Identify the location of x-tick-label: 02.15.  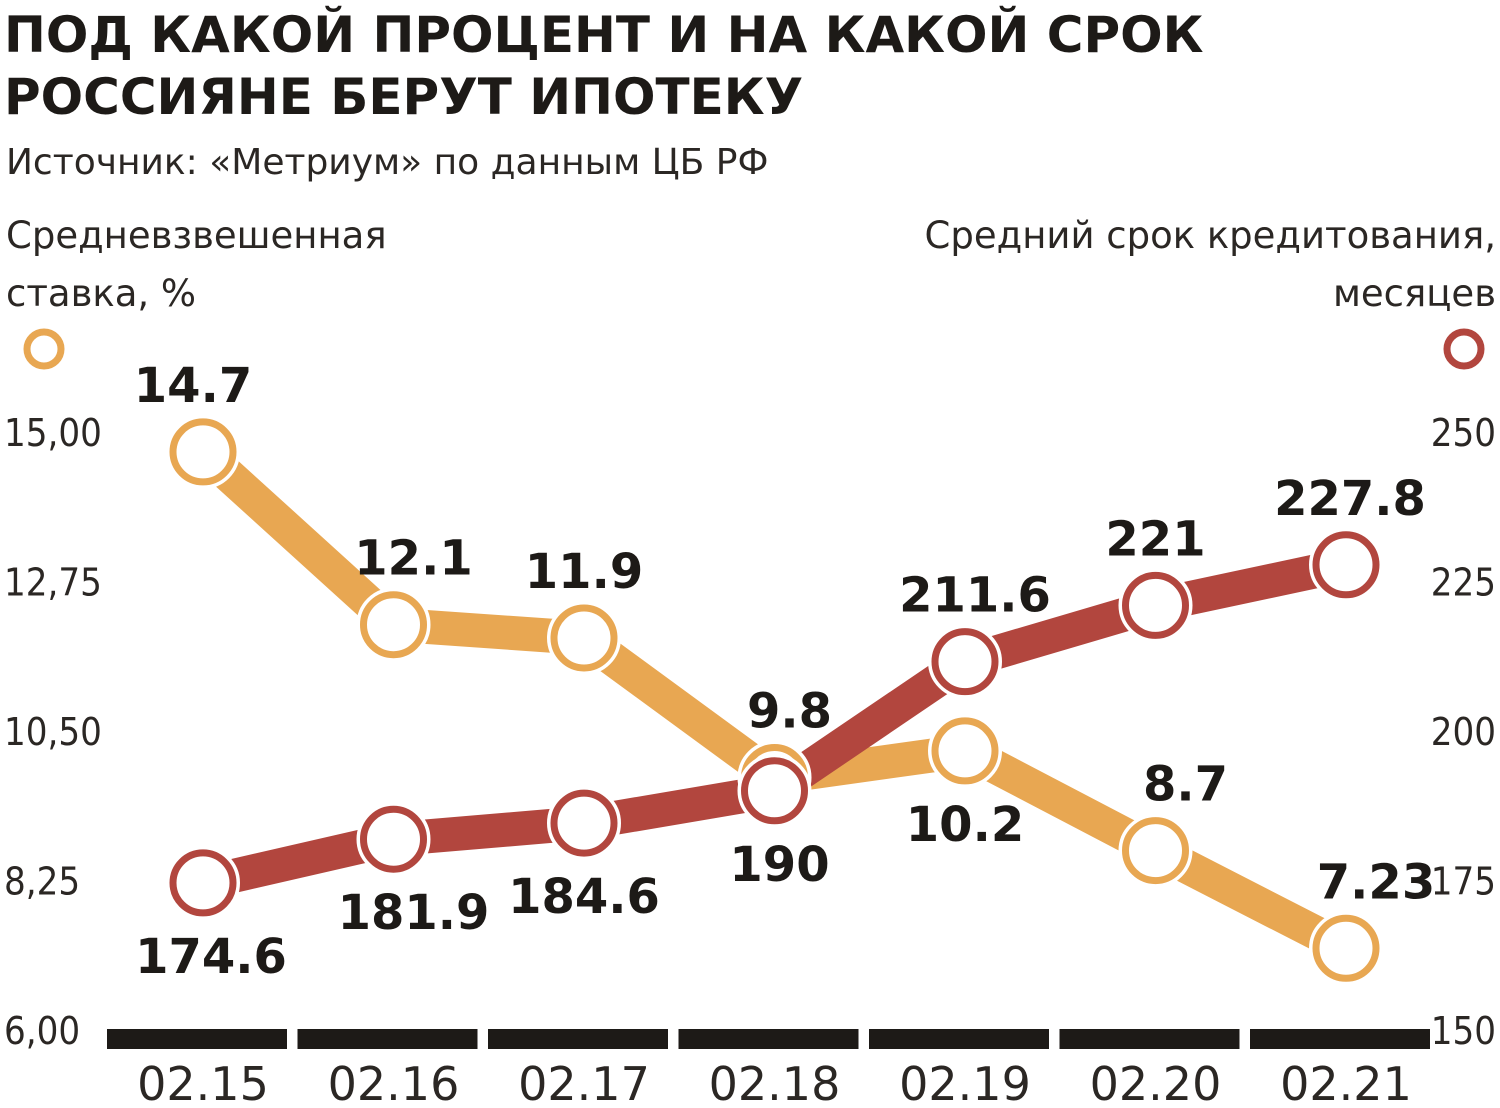
(203, 1082).